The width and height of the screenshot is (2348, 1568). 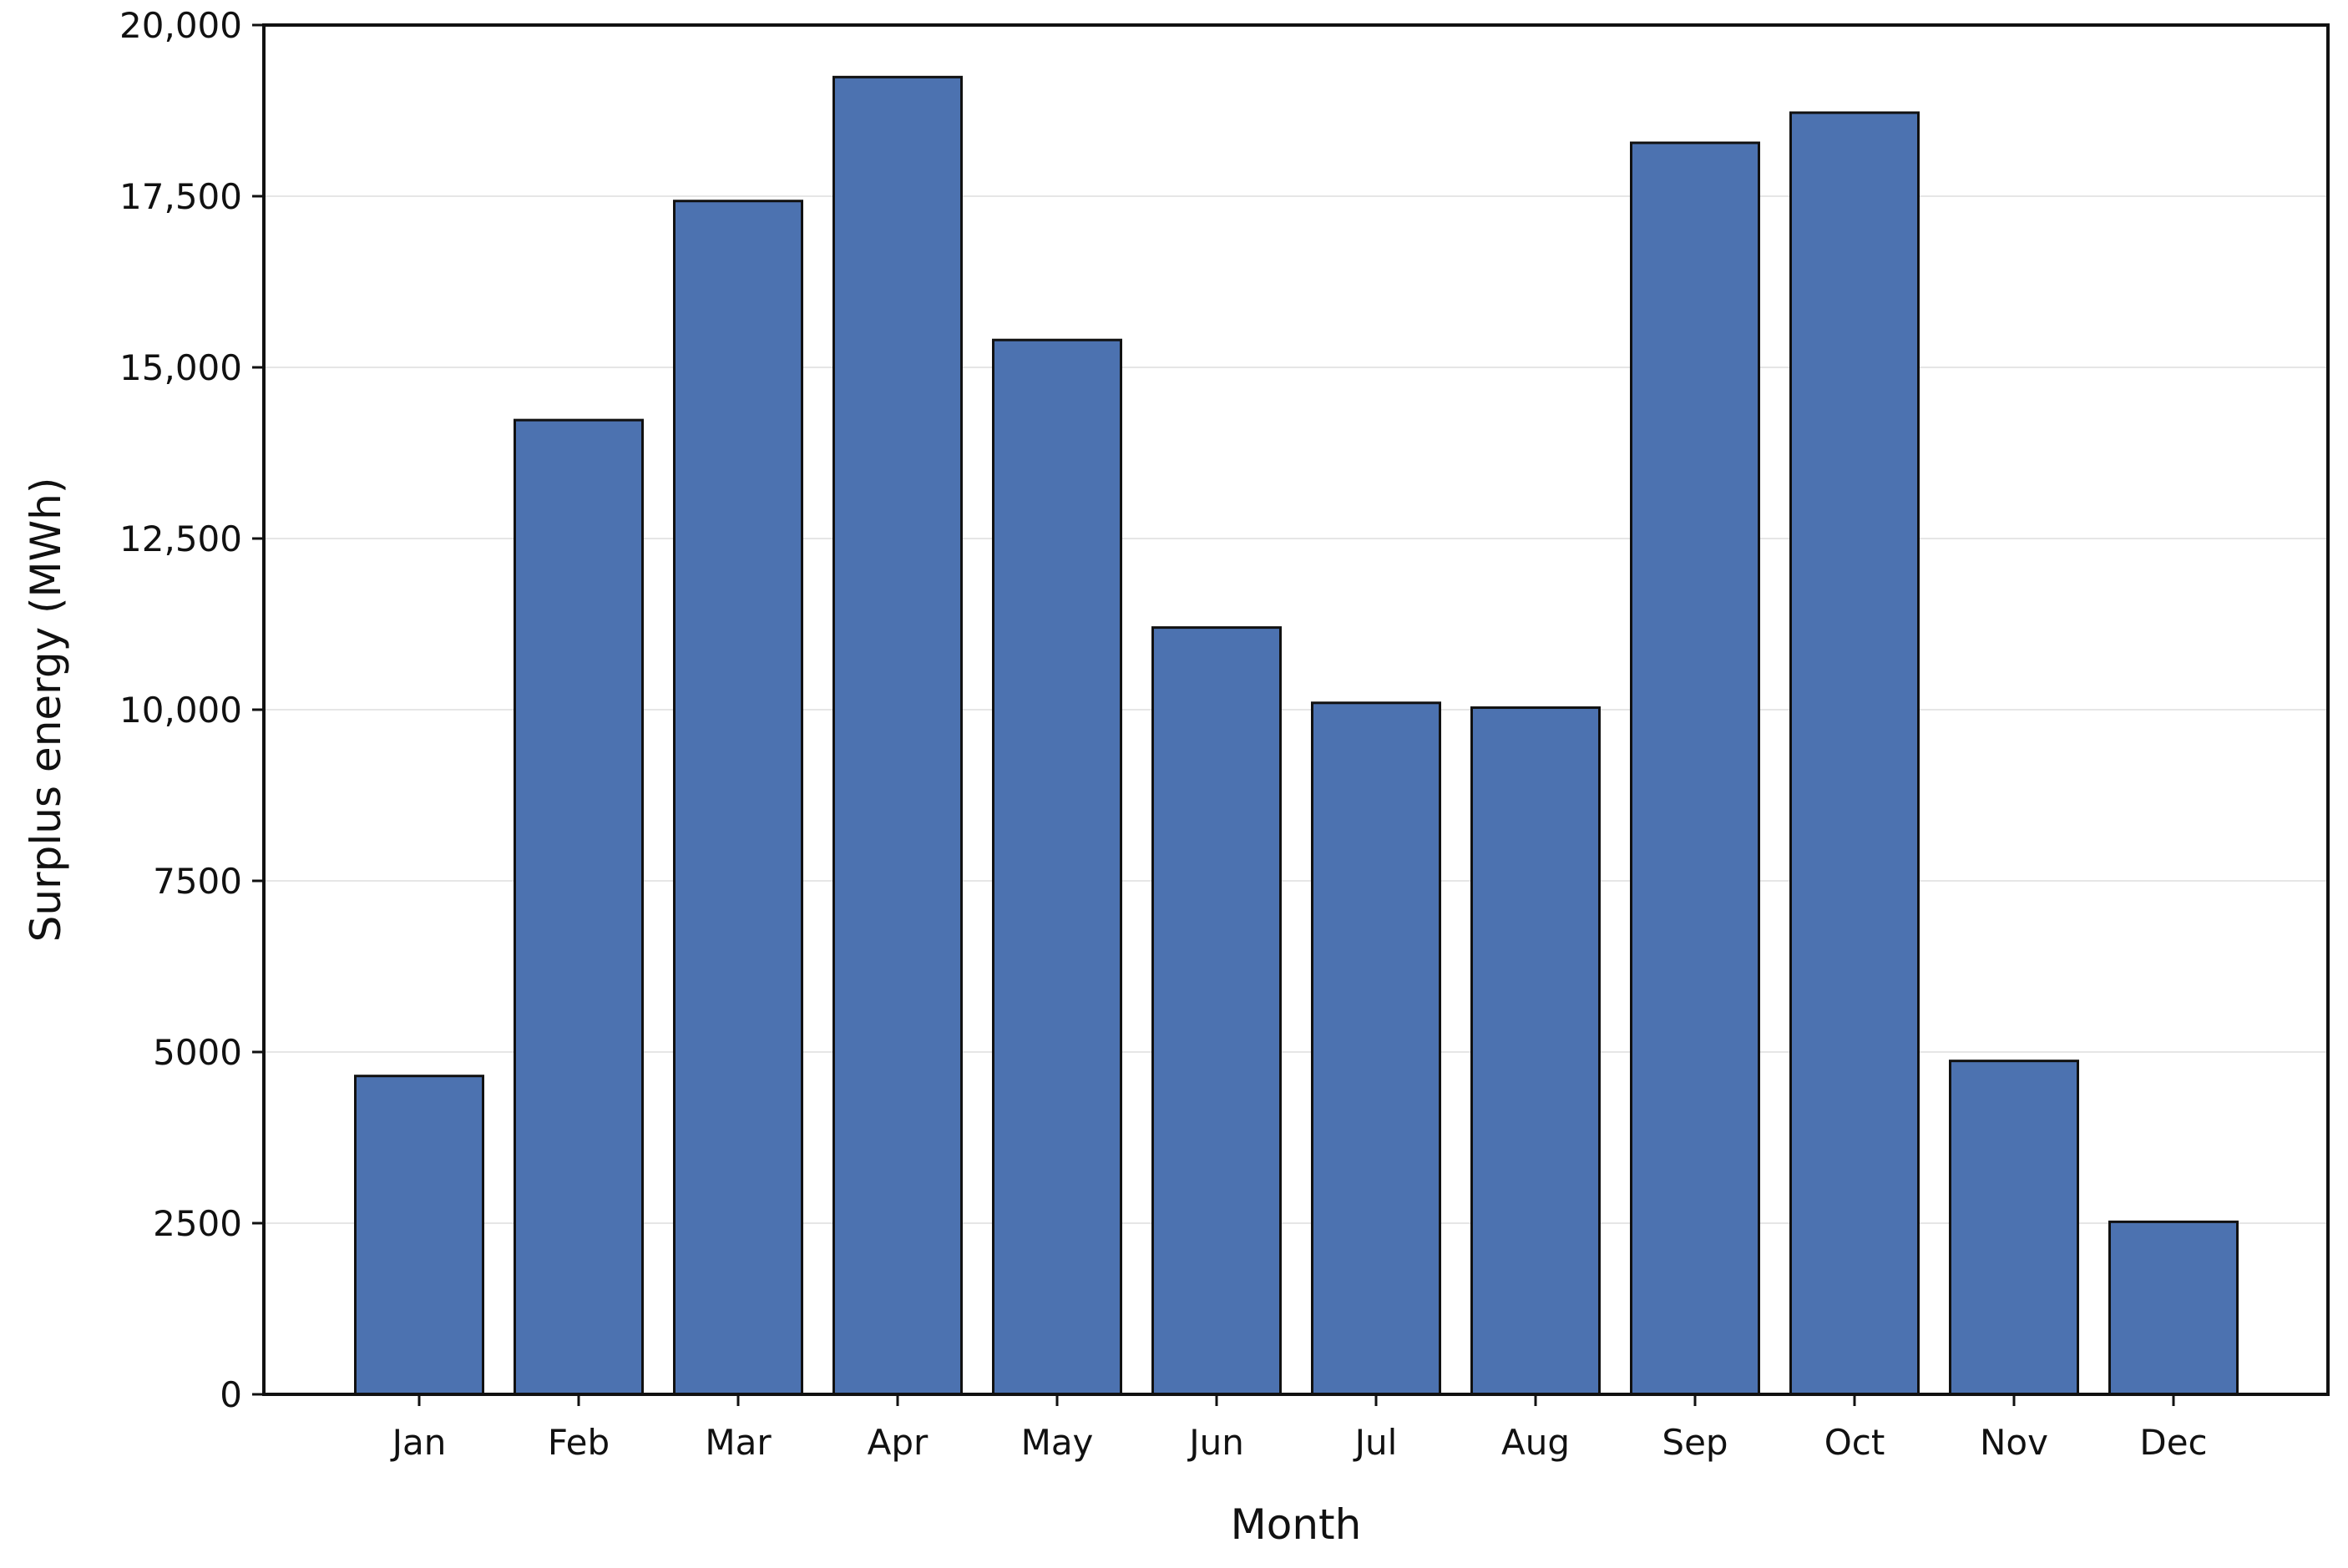 What do you see at coordinates (1535, 1051) in the screenshot?
I see `bar-aug` at bounding box center [1535, 1051].